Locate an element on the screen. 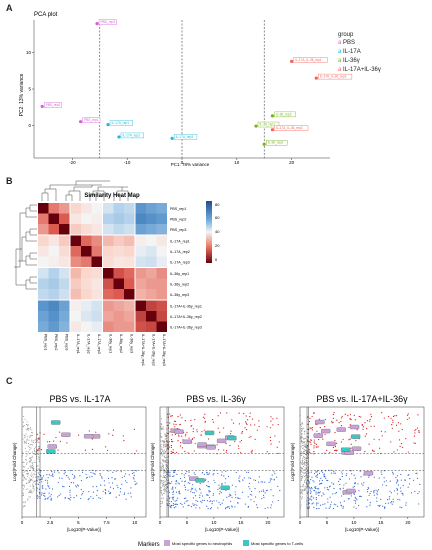 This screenshot has height=550, width=432. heatmap-colorbar is located at coordinates (209, 232).